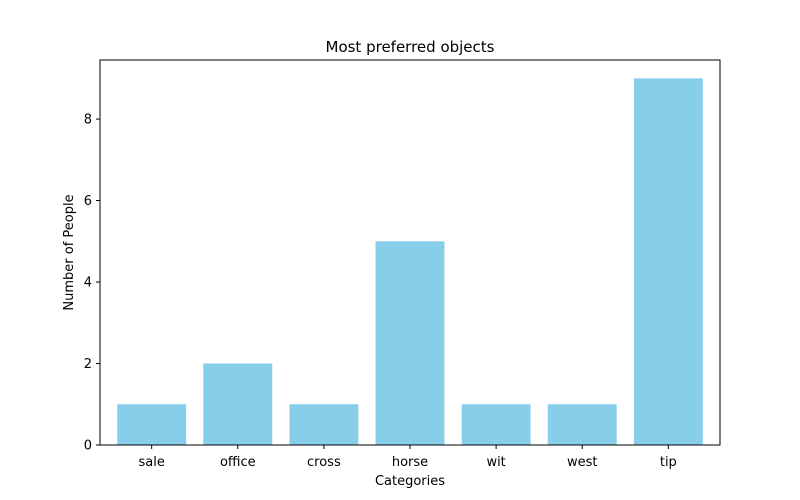 The width and height of the screenshot is (800, 500). I want to click on x-tick-label-wit: wit, so click(495, 462).